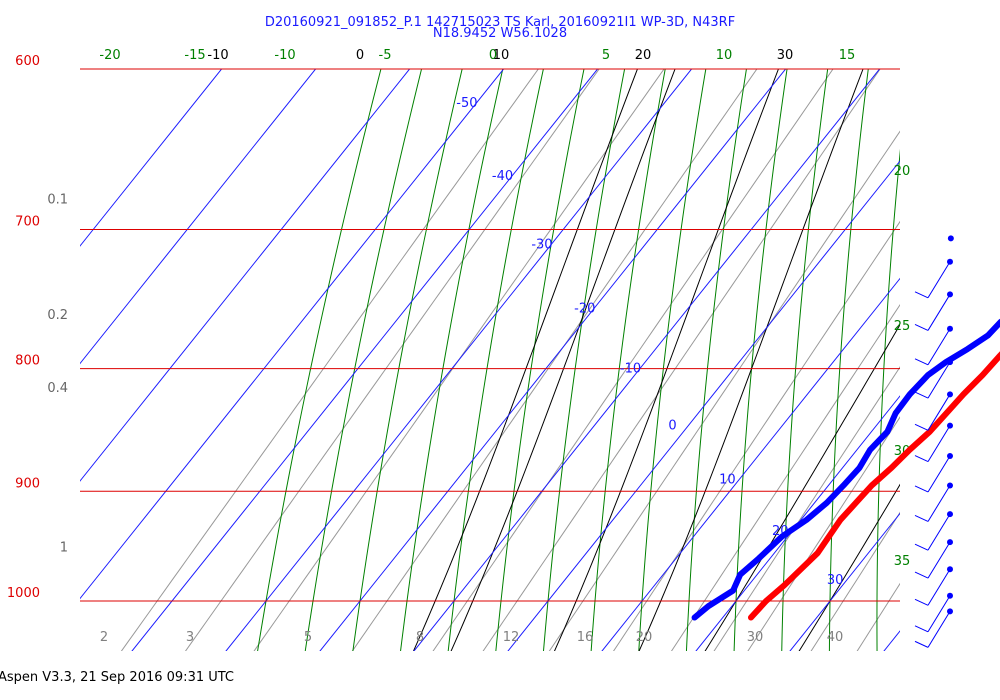  I want to click on dewpoint-profile-line, so click(845, 469).